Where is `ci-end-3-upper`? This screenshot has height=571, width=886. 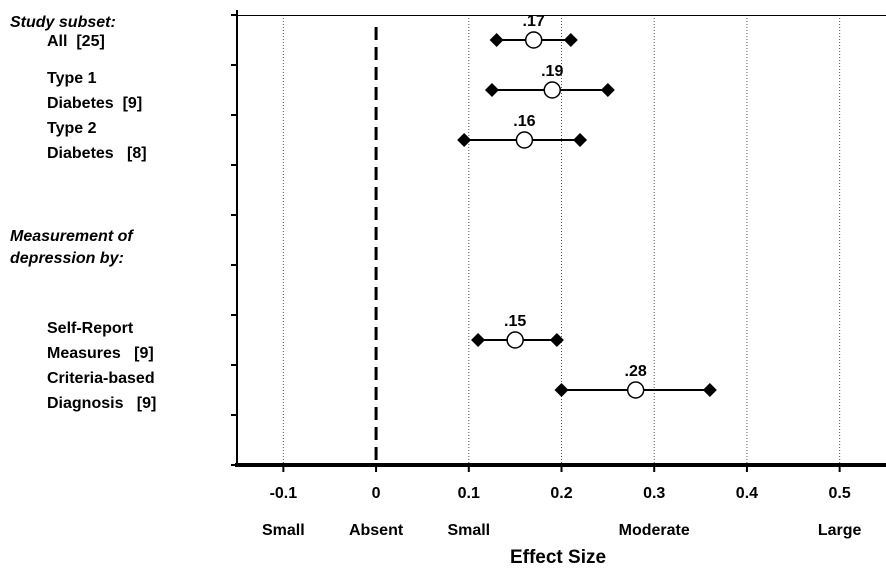
ci-end-3-upper is located at coordinates (556, 340).